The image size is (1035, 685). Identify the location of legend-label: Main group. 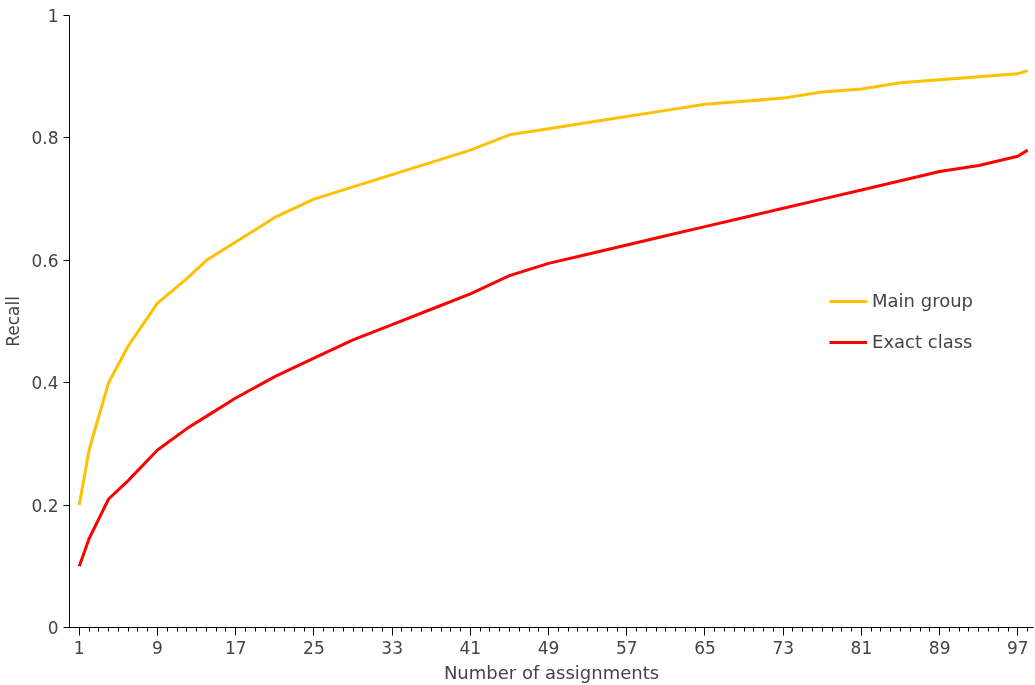
(922, 300).